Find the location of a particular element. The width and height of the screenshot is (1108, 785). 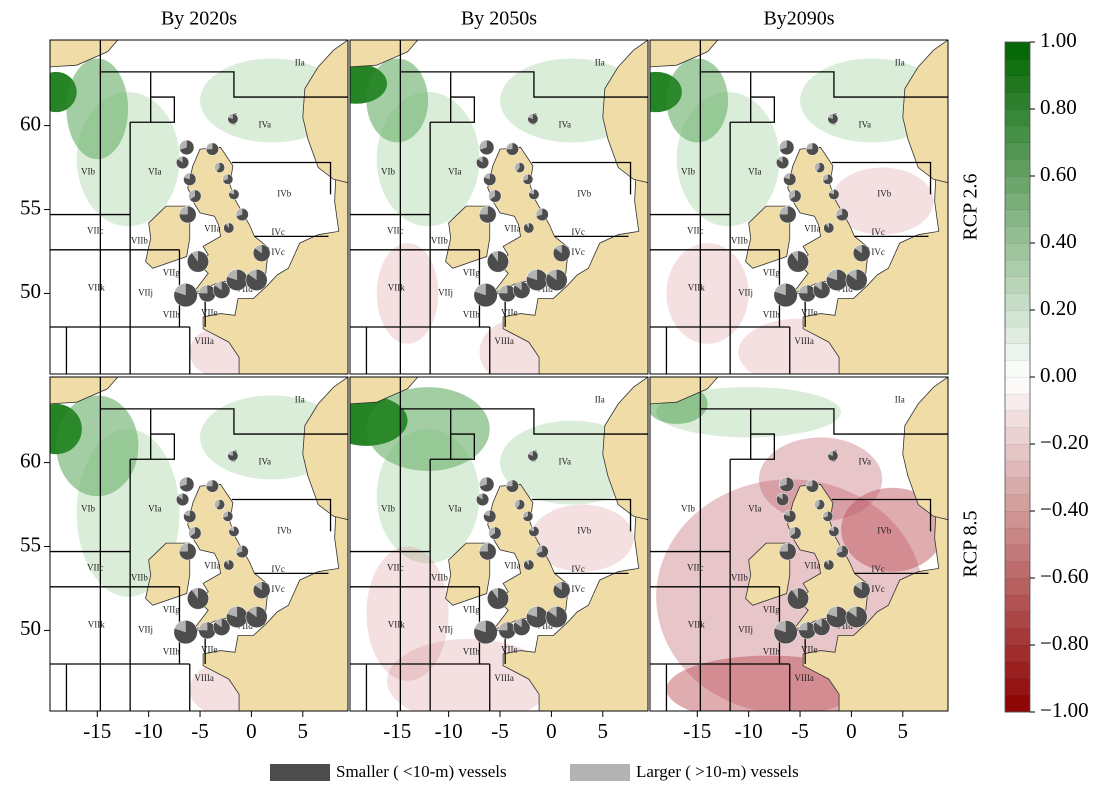

row-label: RCP 8.5 is located at coordinates (971, 543).